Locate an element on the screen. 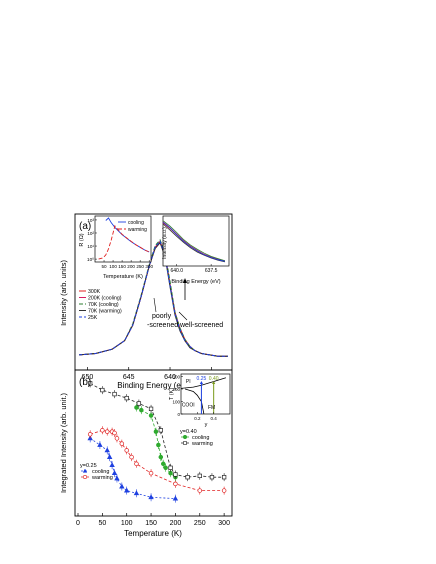 This screenshot has height=564, width=436. panel-b-series is located at coordinates (157, 441).